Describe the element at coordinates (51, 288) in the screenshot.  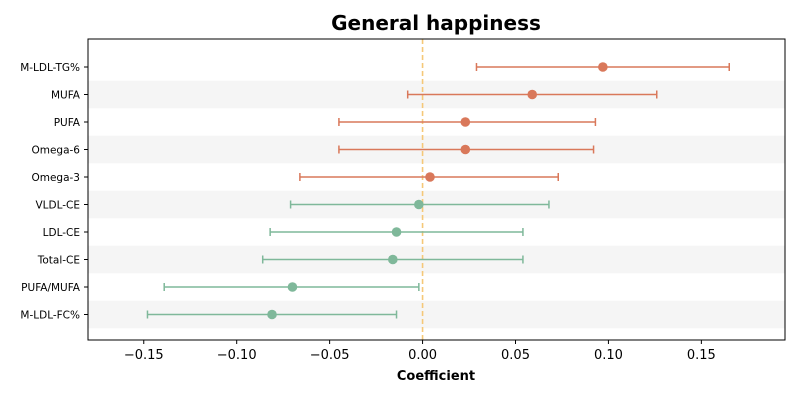
I see `y-tick-label: PUFA/MUFA` at that location.